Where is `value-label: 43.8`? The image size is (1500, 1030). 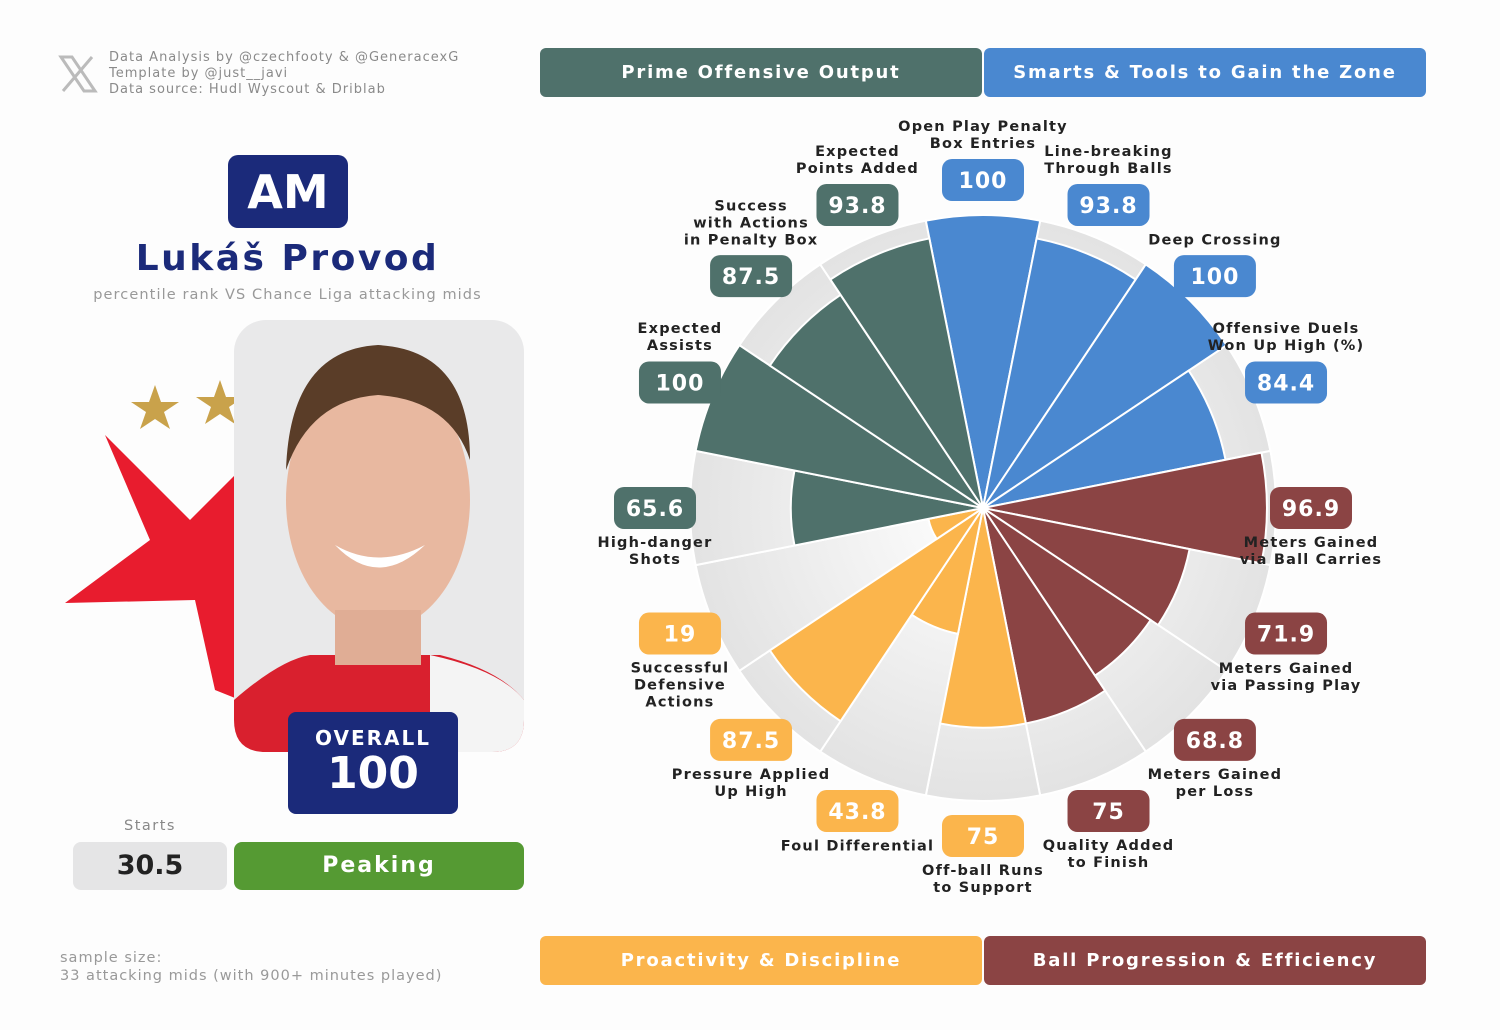
value-label: 43.8 is located at coordinates (857, 812).